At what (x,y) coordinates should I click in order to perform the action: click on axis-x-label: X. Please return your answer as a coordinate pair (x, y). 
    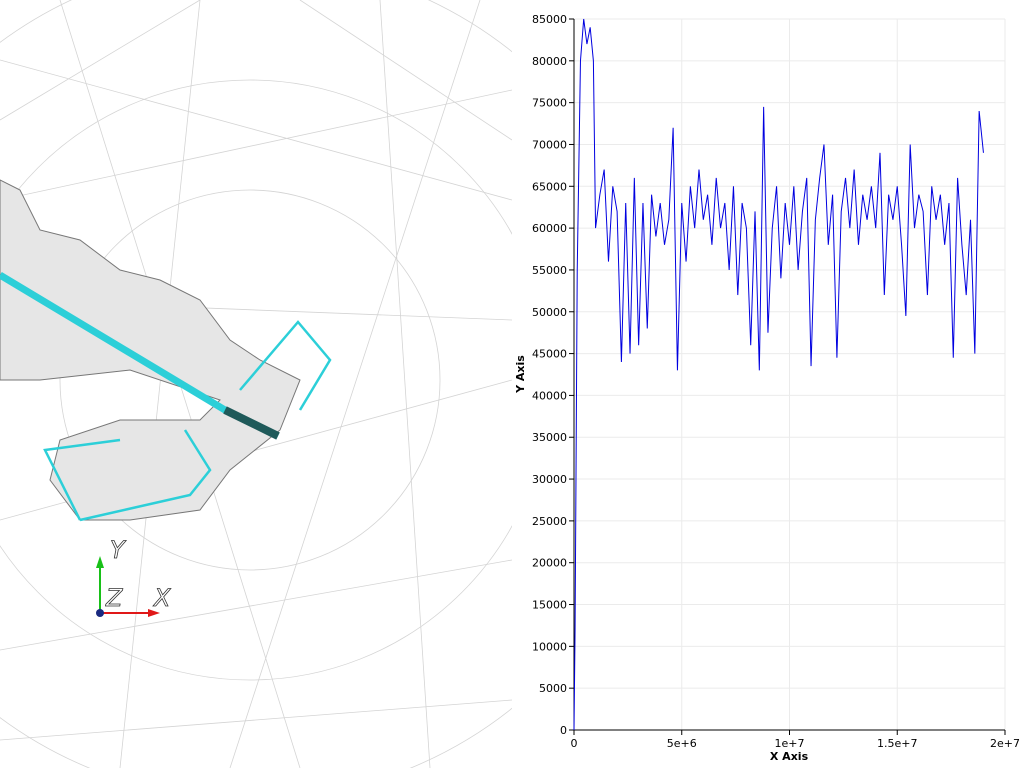
    Looking at the image, I should click on (161, 598).